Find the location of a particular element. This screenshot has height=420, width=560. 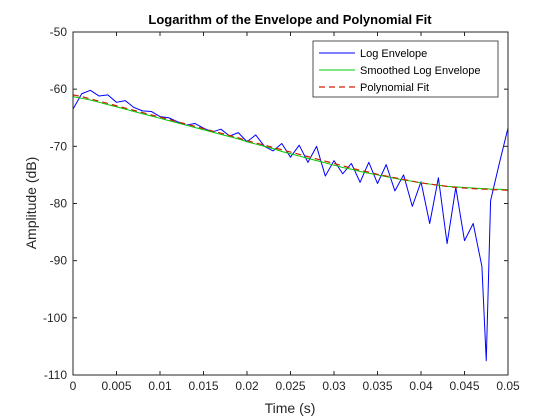

legend-label-1: Log Envelope is located at coordinates (393, 54).